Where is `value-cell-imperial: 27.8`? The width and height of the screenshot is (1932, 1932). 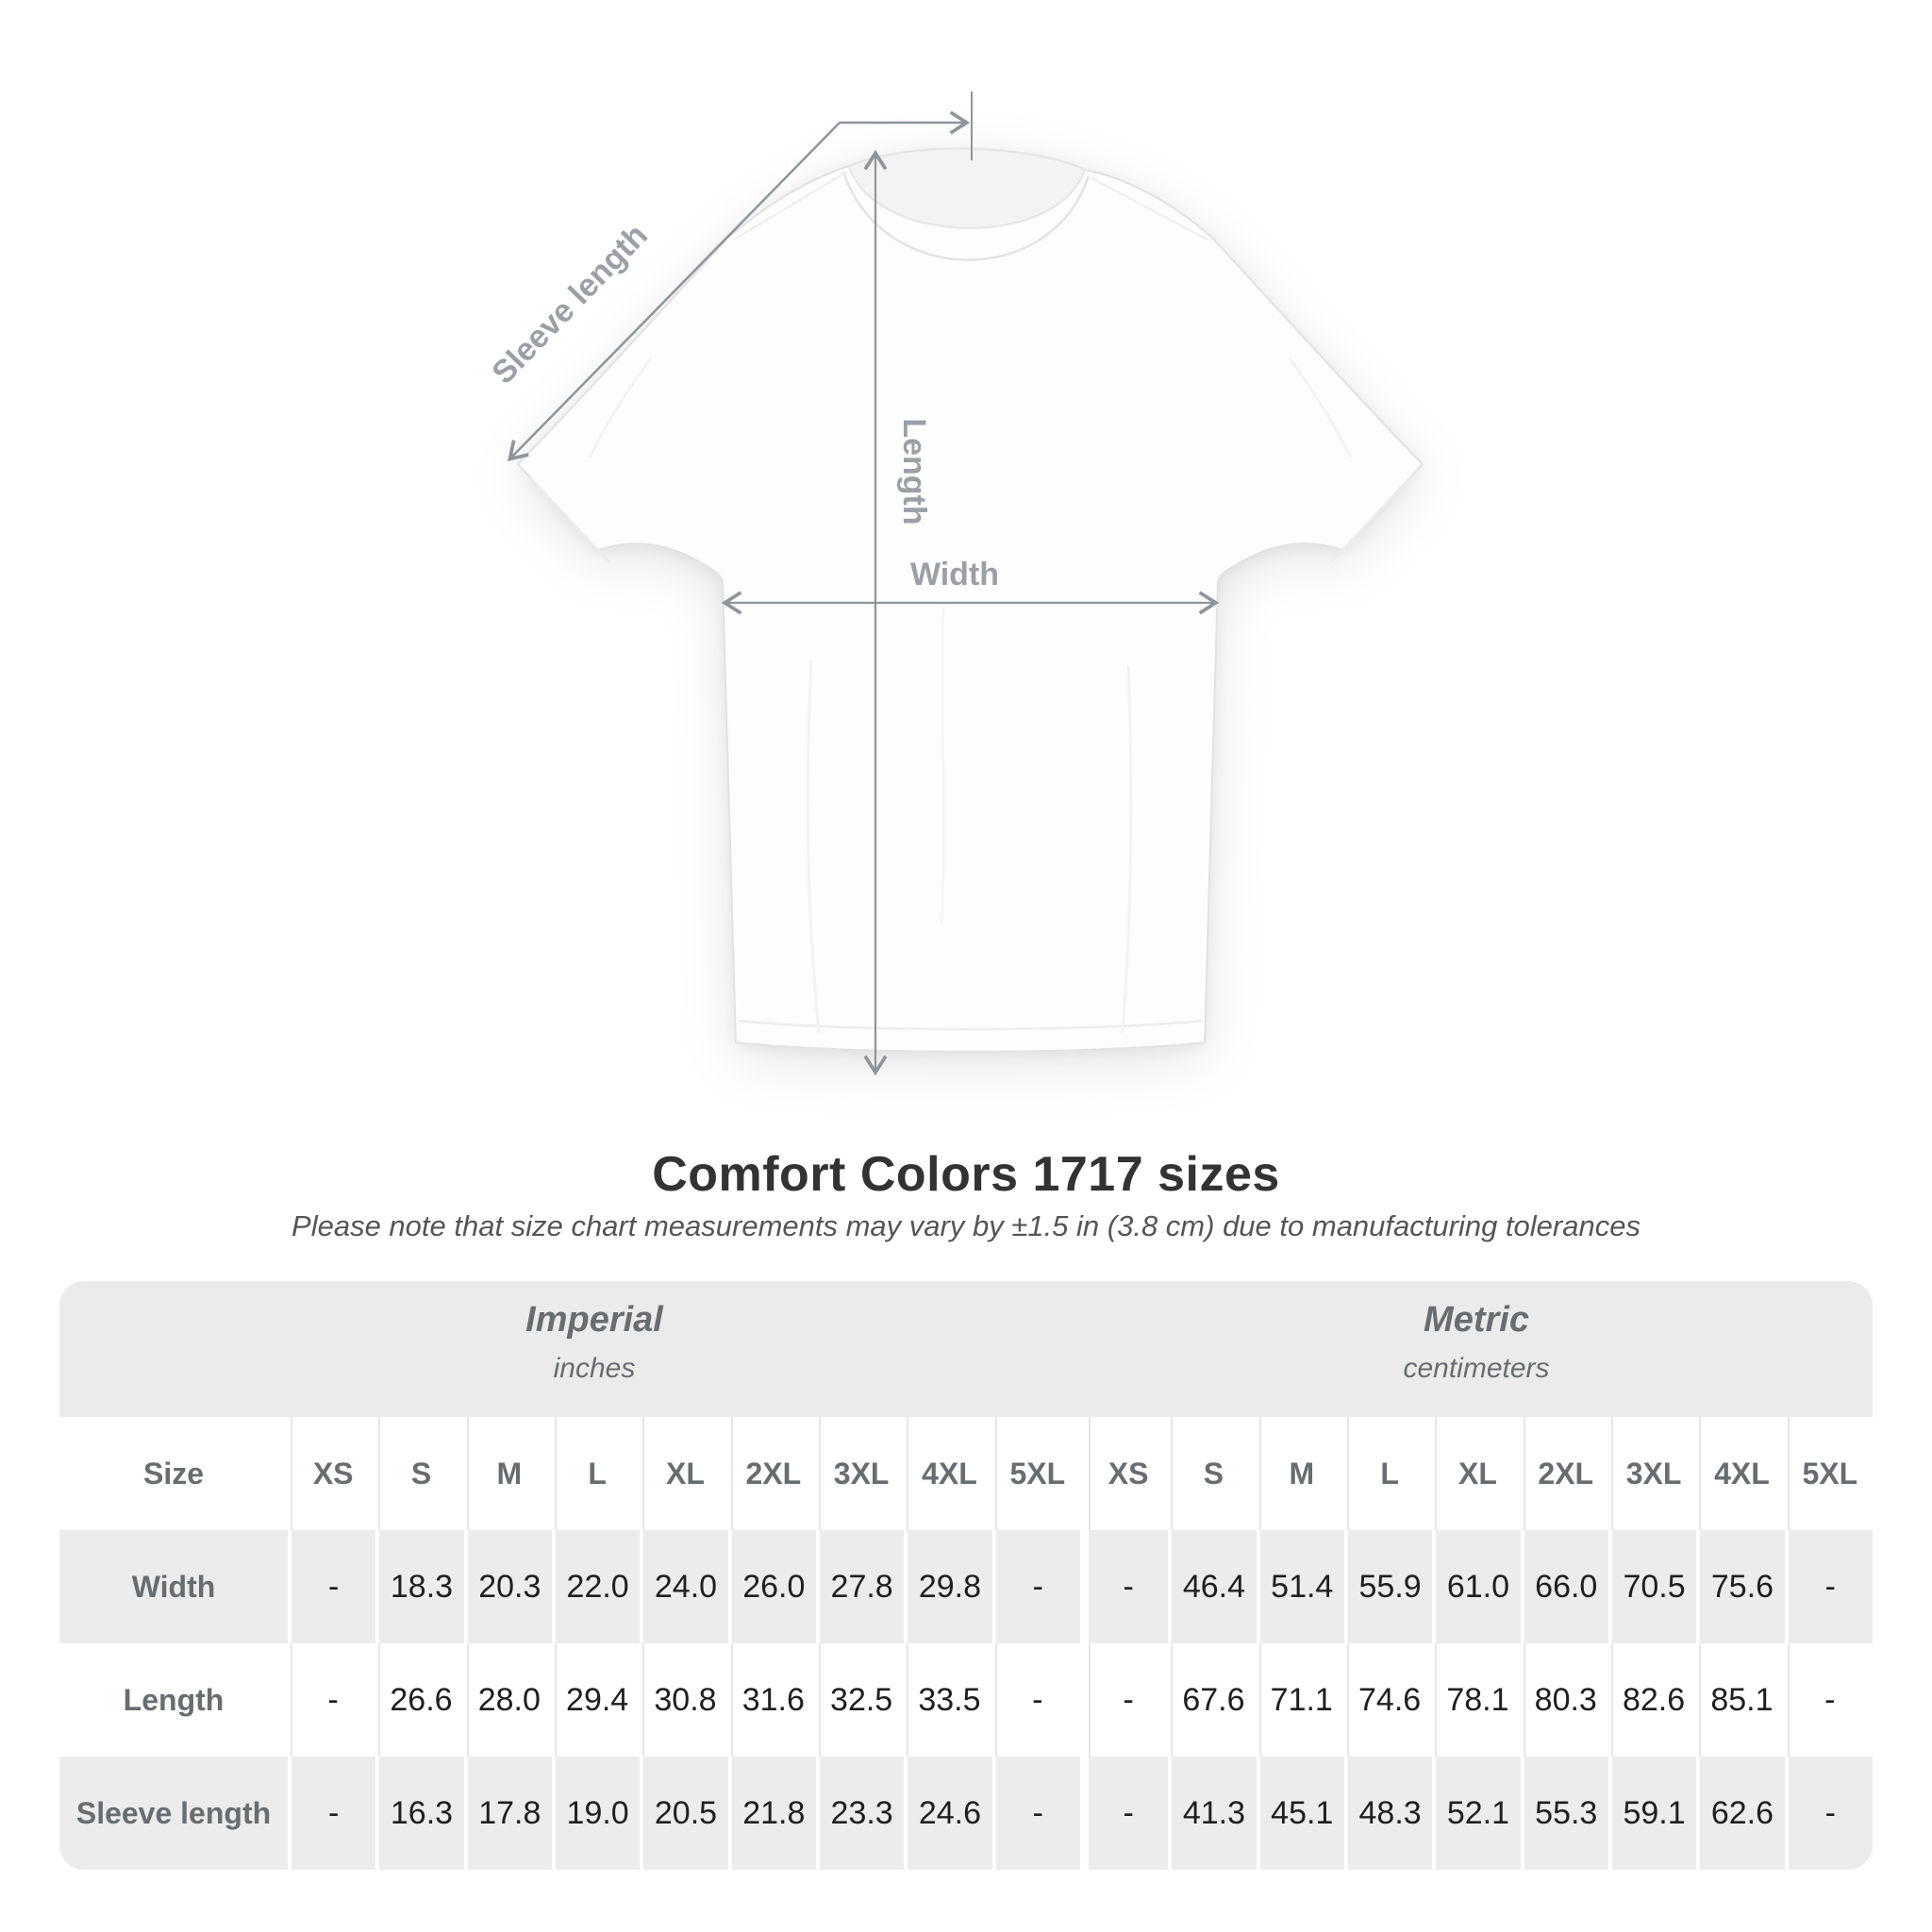 value-cell-imperial: 27.8 is located at coordinates (860, 1586).